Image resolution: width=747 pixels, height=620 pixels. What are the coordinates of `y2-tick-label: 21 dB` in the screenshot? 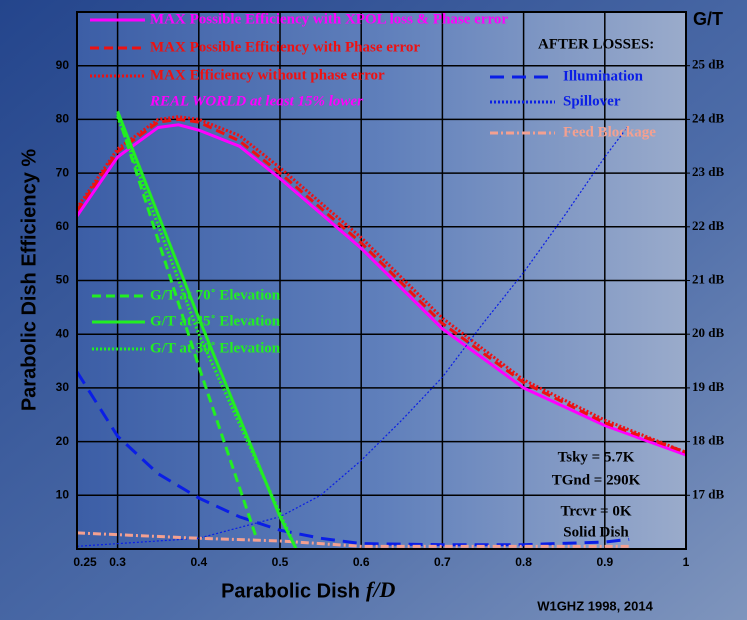 It's located at (708, 278).